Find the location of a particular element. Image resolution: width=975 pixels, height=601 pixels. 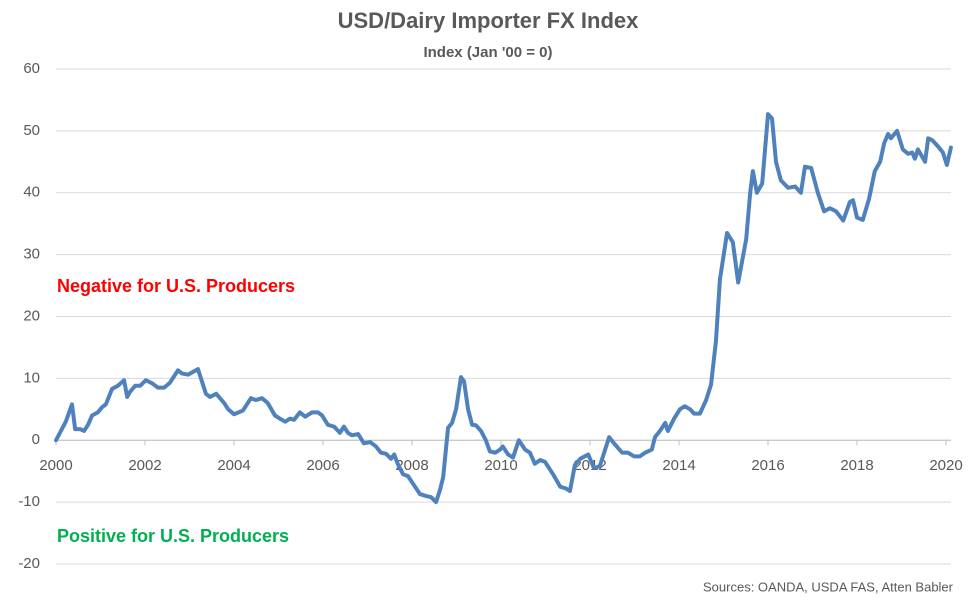

x-tick-label: 2014 is located at coordinates (678, 465).